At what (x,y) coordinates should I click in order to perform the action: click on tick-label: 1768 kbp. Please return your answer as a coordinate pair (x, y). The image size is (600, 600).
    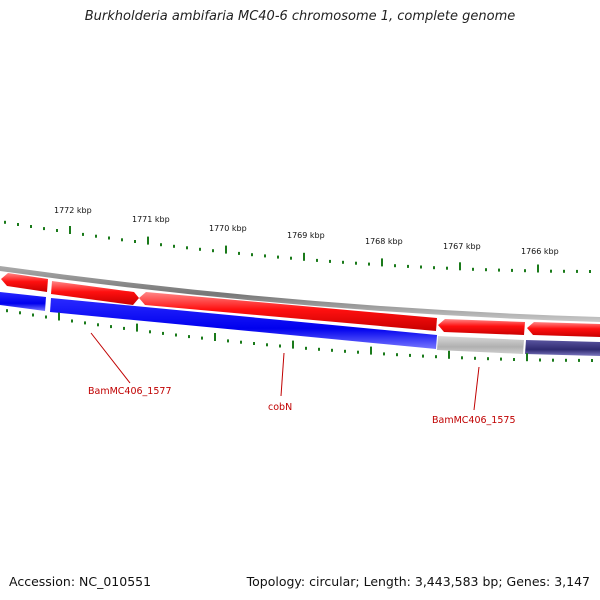
    Looking at the image, I should click on (384, 241).